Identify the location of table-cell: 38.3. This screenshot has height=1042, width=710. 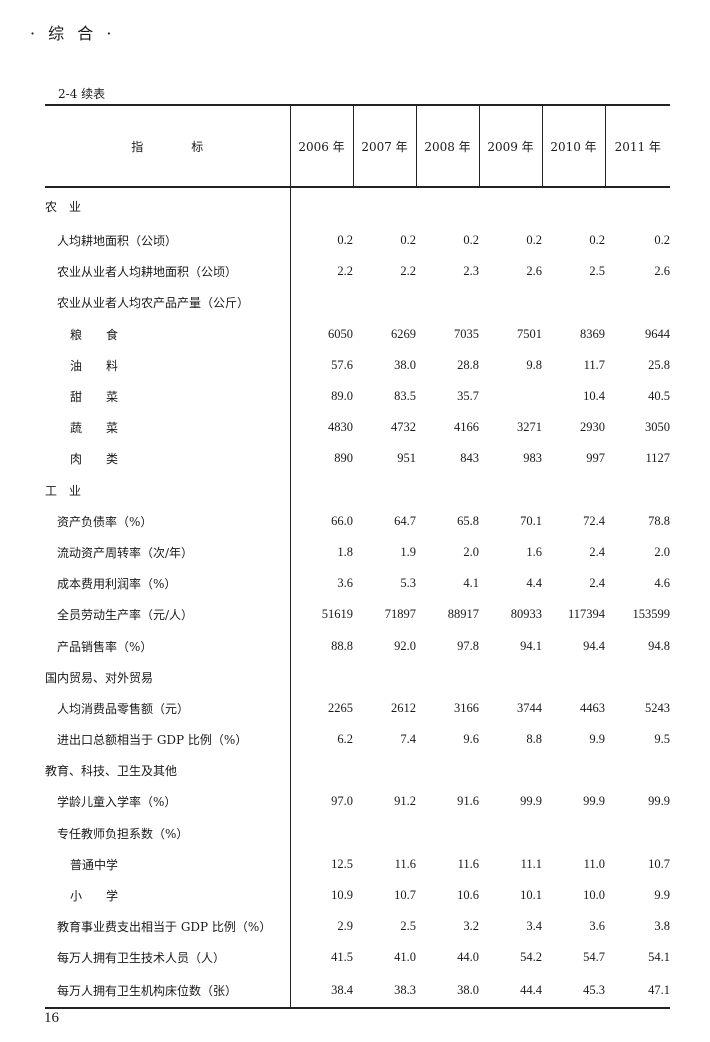
(384, 991).